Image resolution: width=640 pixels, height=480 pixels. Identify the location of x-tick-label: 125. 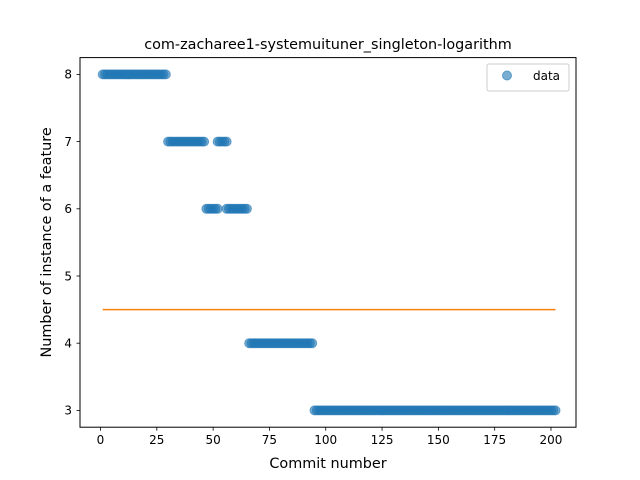
(382, 440).